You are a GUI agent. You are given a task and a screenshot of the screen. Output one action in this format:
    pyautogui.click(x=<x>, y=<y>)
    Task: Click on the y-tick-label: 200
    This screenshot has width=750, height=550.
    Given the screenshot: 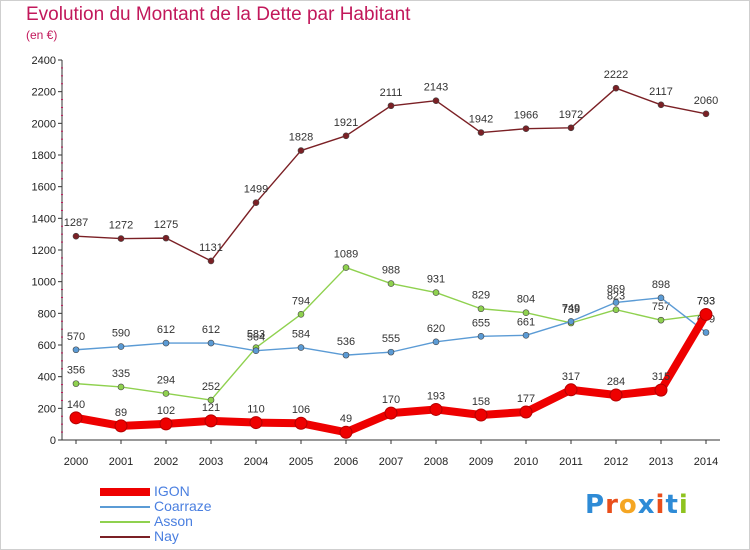 What is the action you would take?
    pyautogui.click(x=47, y=409)
    